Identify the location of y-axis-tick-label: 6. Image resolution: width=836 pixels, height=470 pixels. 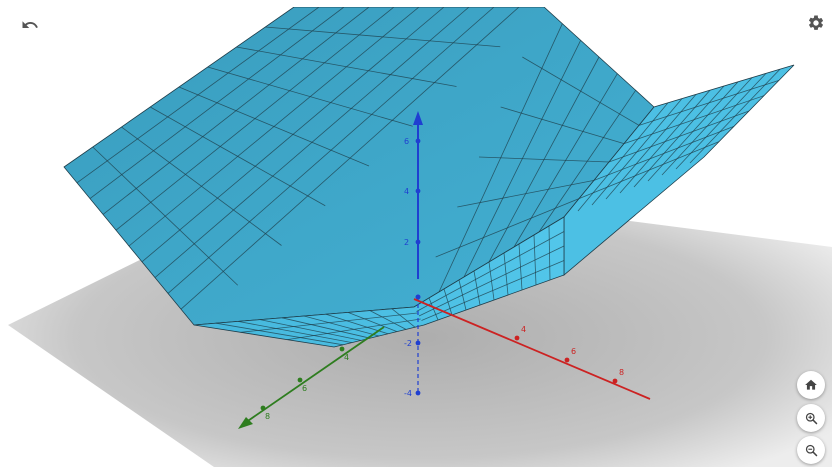
(304, 388).